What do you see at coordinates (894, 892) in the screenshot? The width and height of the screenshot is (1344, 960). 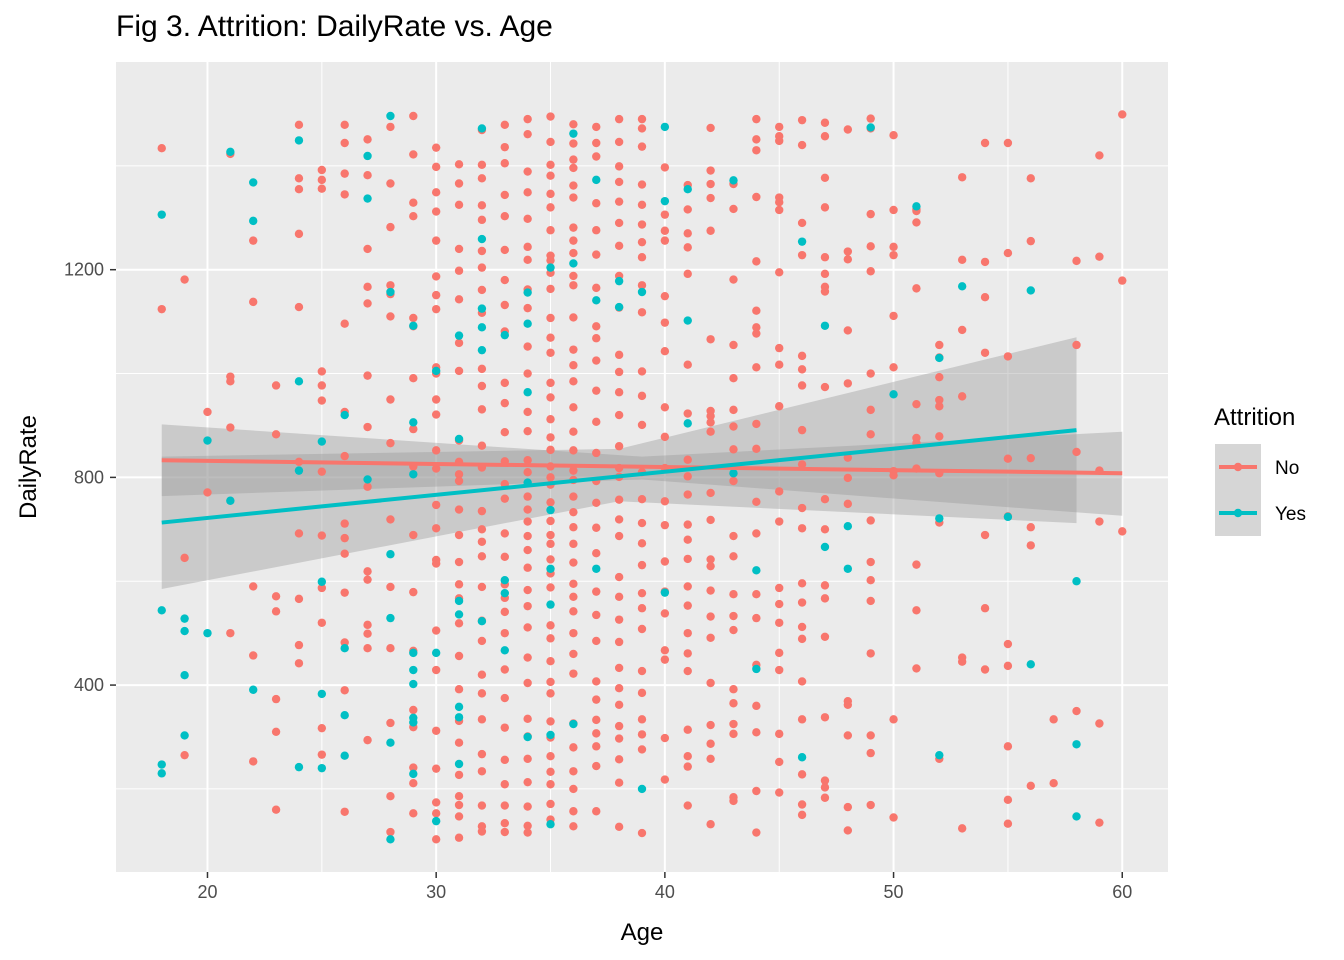 I see `x-tick-label: 50` at bounding box center [894, 892].